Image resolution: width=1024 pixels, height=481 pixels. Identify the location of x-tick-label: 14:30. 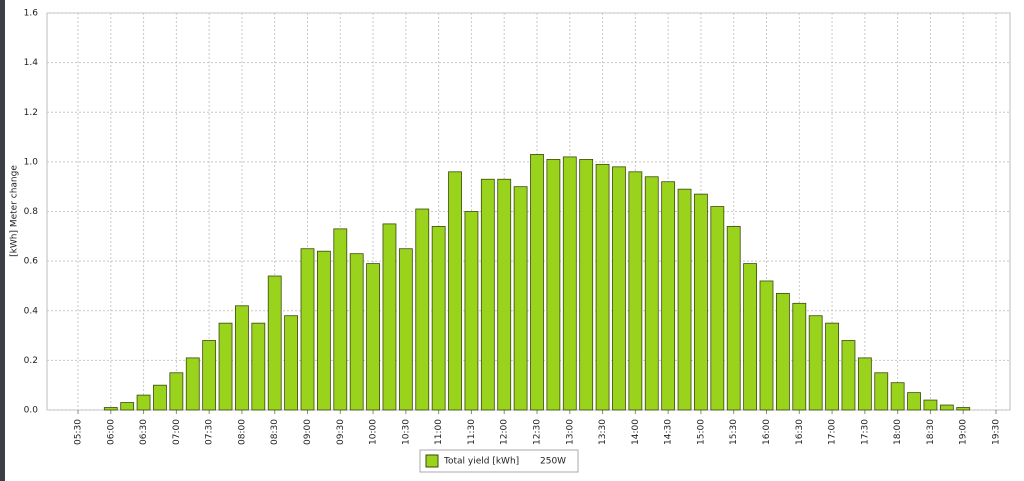
(669, 432).